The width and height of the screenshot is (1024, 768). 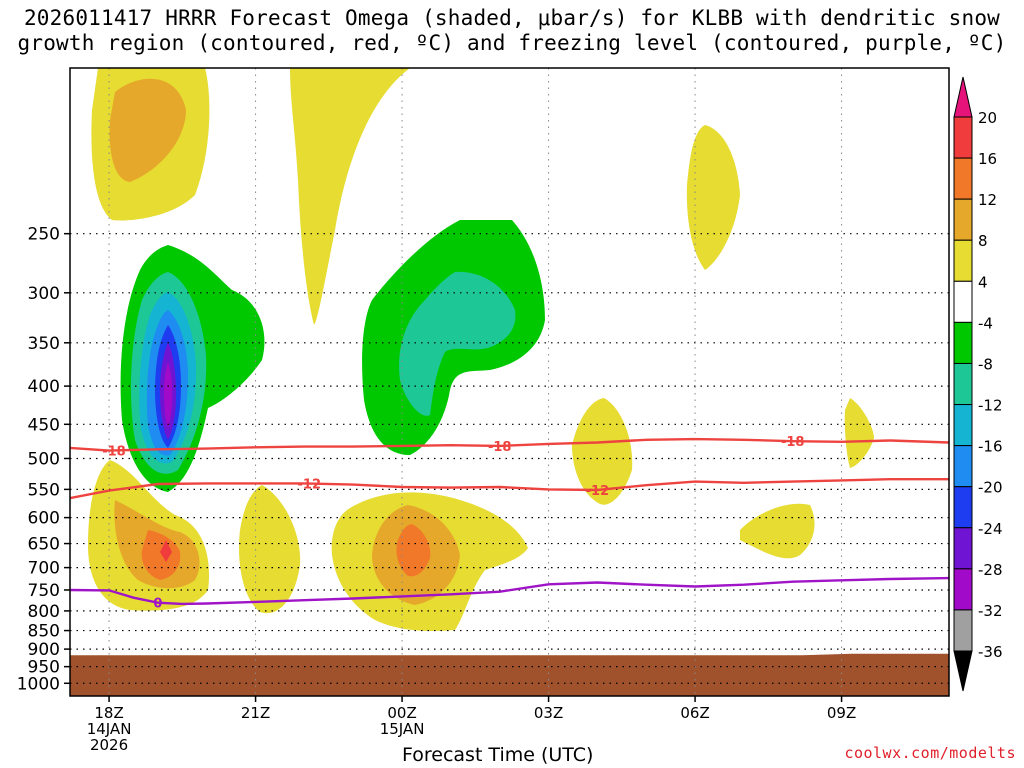 I want to click on y-tick-label-850: 850, so click(x=44, y=632).